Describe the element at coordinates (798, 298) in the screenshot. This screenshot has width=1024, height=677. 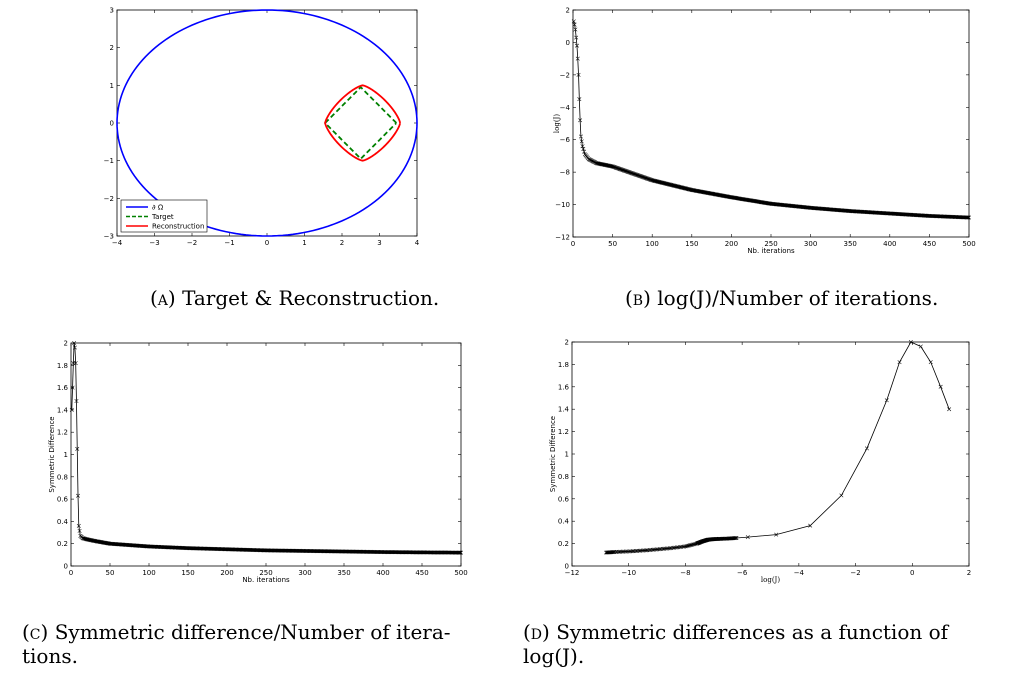
I see `caption-b-text: log(J)/Number of iterations.` at that location.